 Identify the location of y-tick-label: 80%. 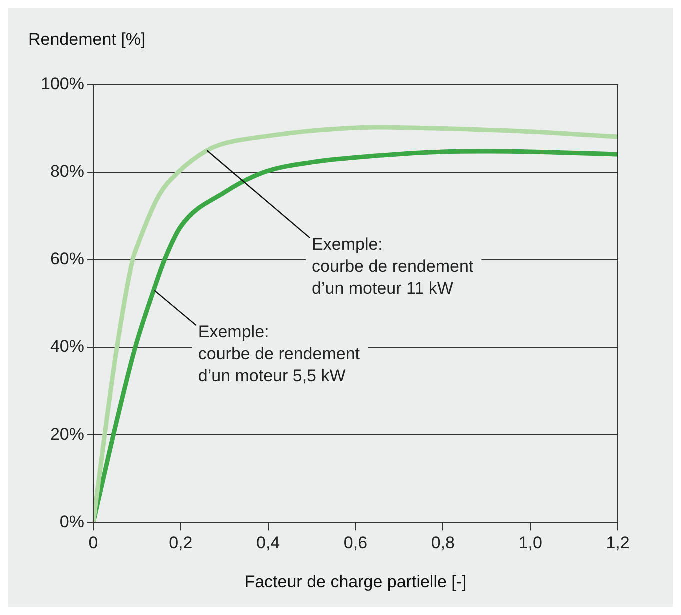
(67, 172).